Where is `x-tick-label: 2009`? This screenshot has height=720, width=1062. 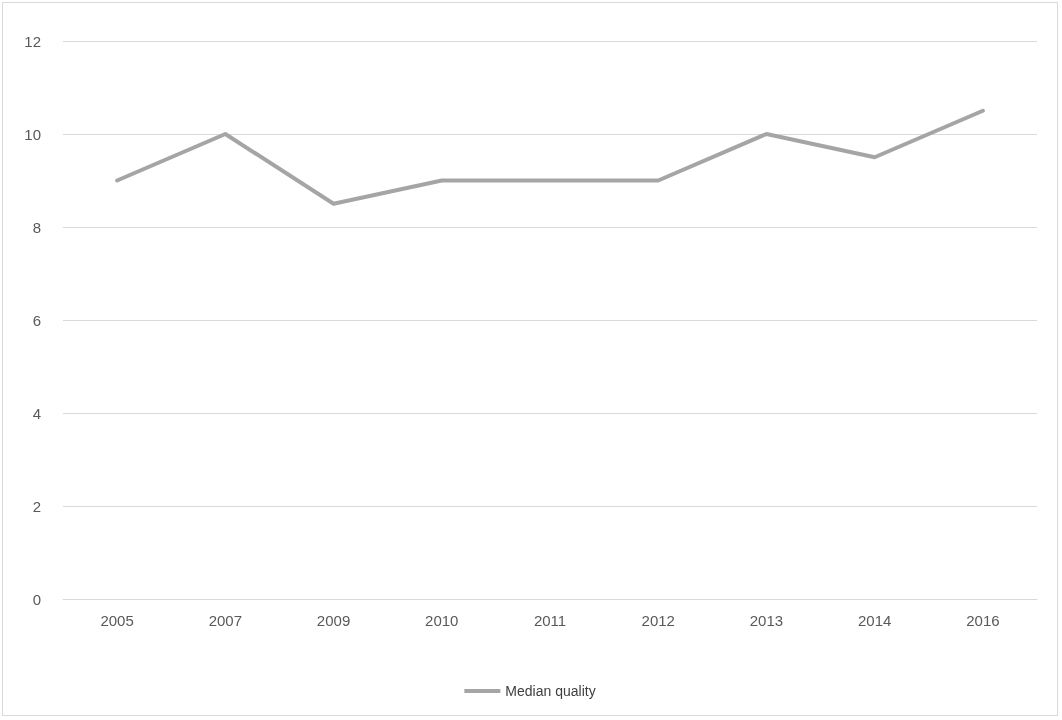 x-tick-label: 2009 is located at coordinates (333, 620).